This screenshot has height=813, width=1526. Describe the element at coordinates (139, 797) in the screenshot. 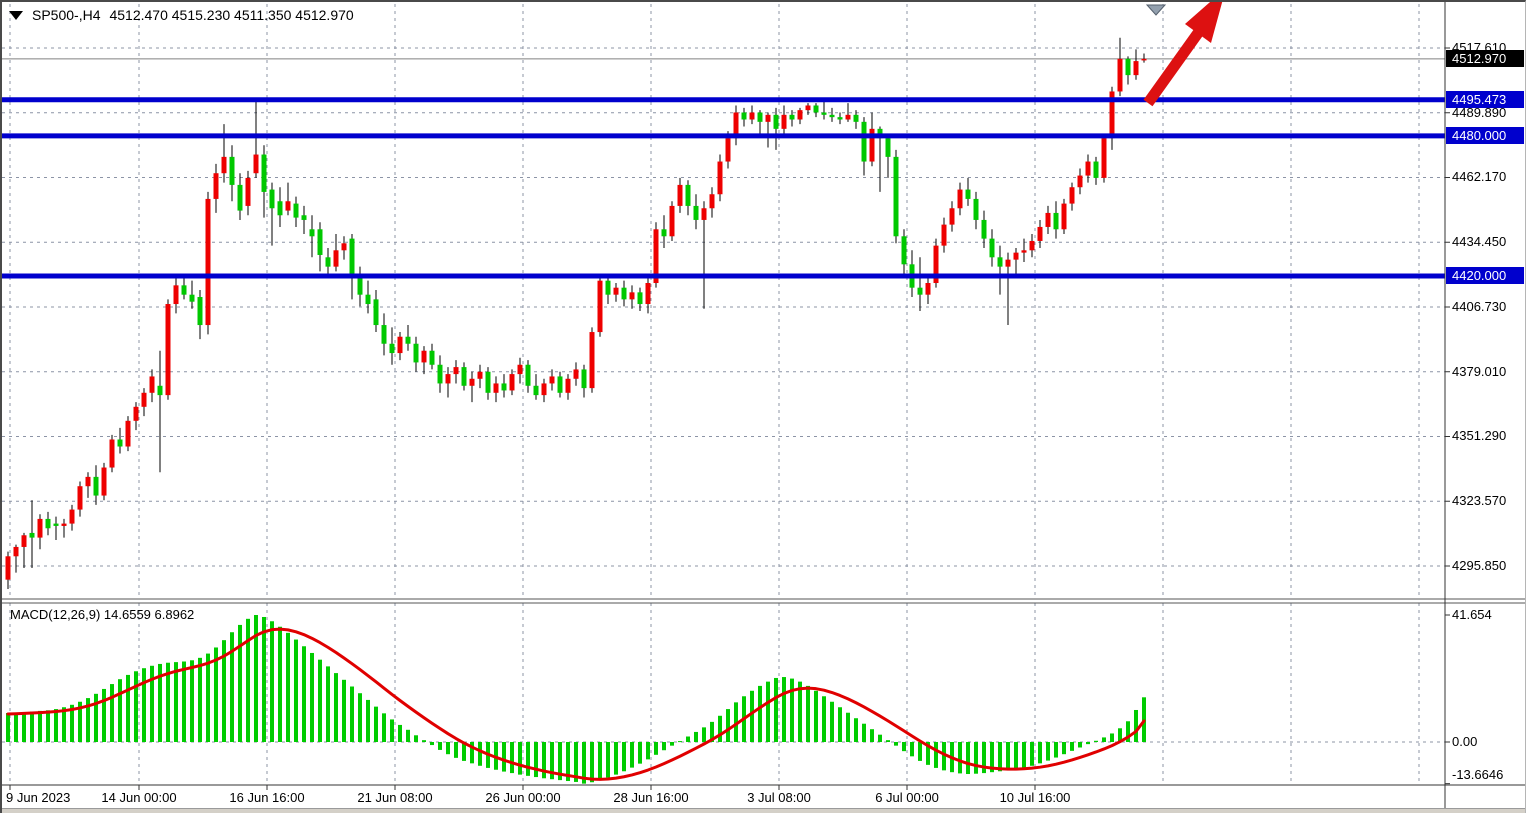

I see `time-tick-label: 14 Jun 00:00` at that location.